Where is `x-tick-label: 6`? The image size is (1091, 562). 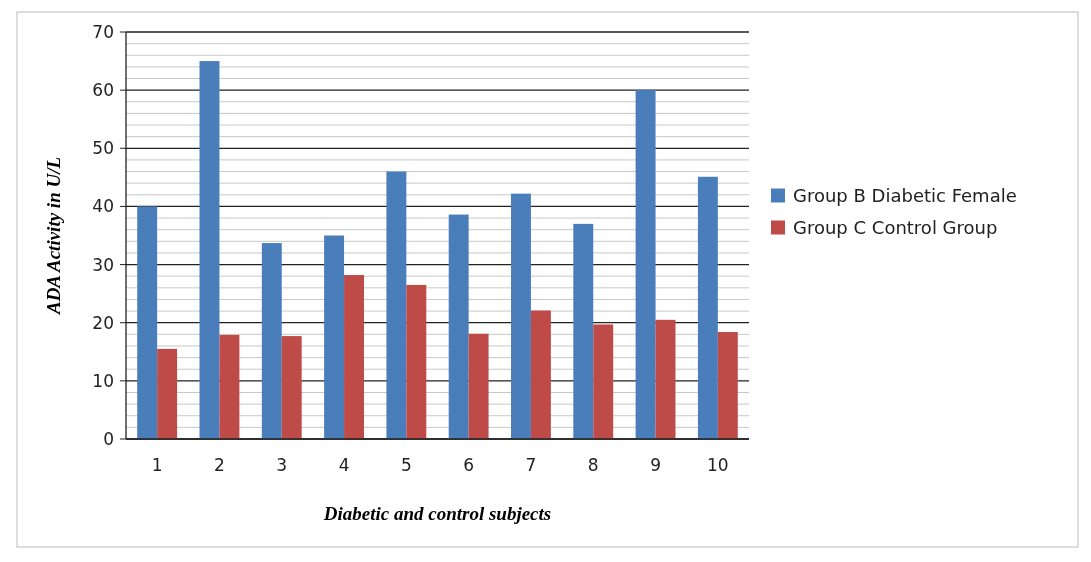 x-tick-label: 6 is located at coordinates (469, 465).